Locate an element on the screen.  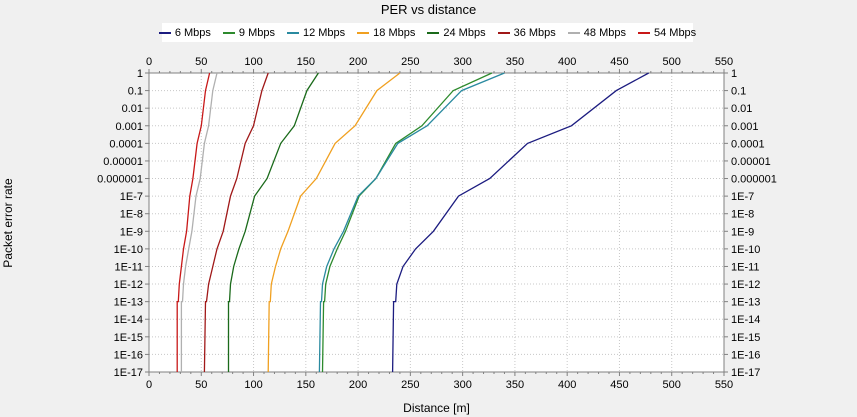
y-tick-label-right: 1E-10 is located at coordinates (745, 250).